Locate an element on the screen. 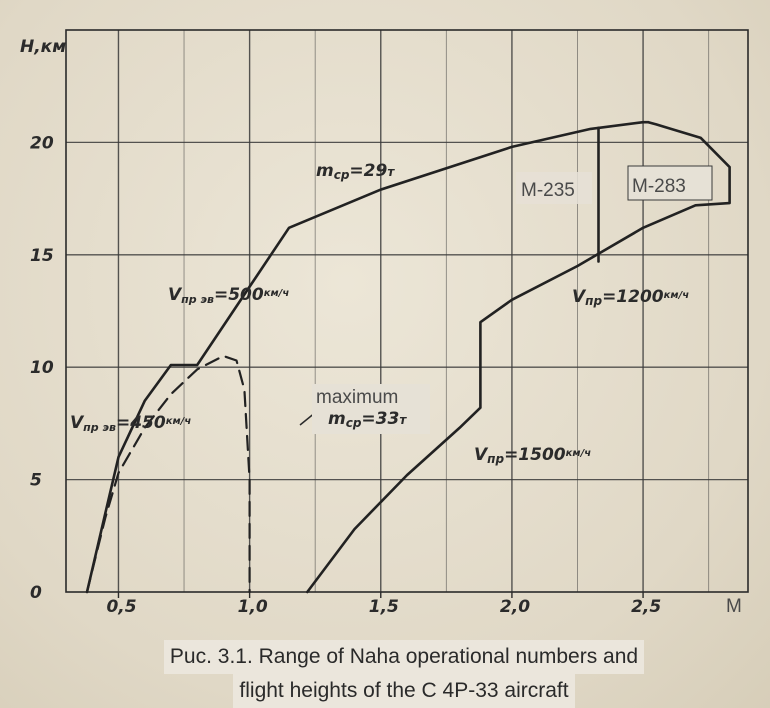  y-tick-label: 5 is located at coordinates (36, 481).